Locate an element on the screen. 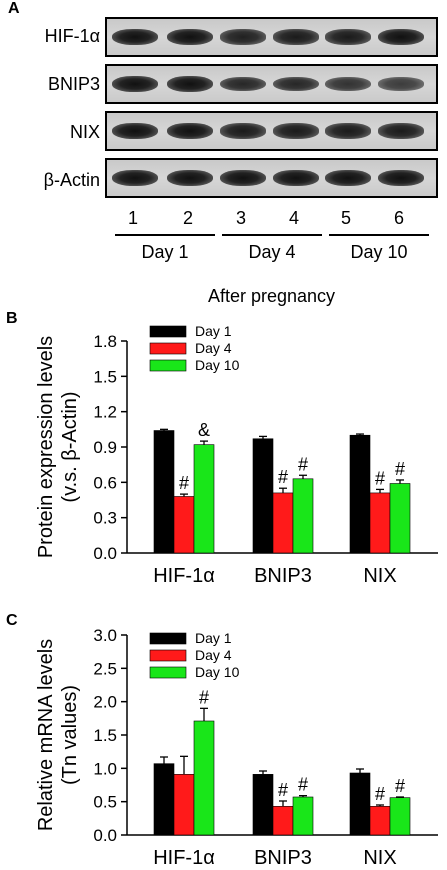 The image size is (447, 870). y-tick-label: 3.0 is located at coordinates (105, 635).